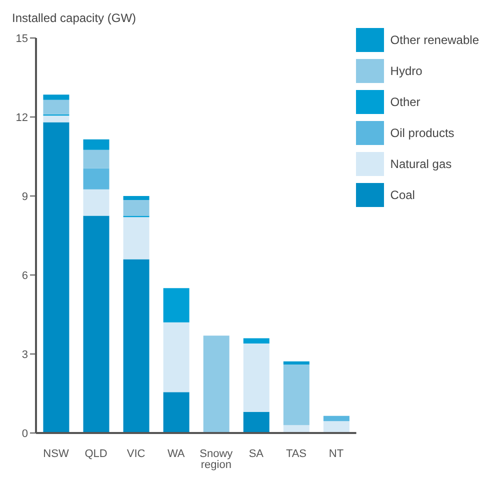 Image resolution: width=487 pixels, height=491 pixels. Describe the element at coordinates (25, 276) in the screenshot. I see `y-tick-label: 6` at that location.